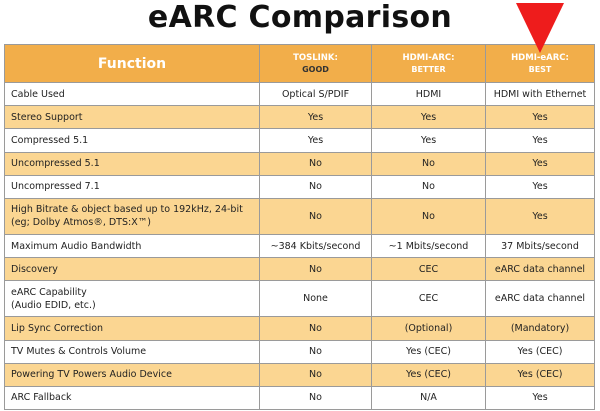 The image size is (600, 411). I want to click on row-label-line1: eARC Capability, so click(49, 292).